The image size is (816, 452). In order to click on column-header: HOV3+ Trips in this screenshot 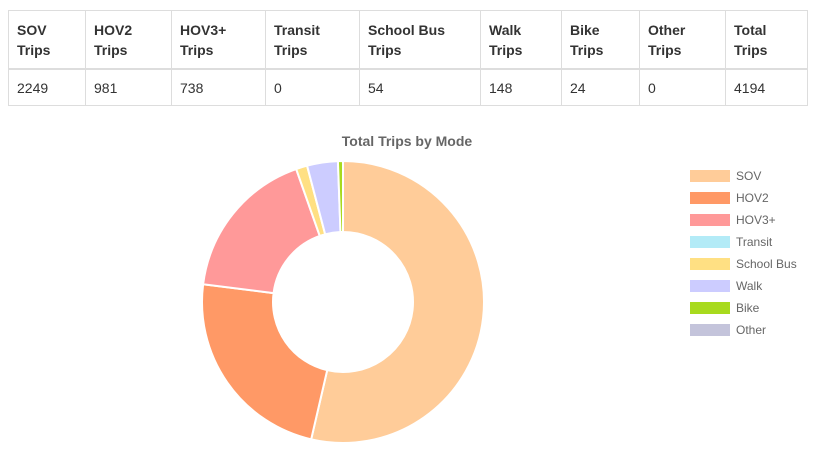, I will do `click(218, 40)`.